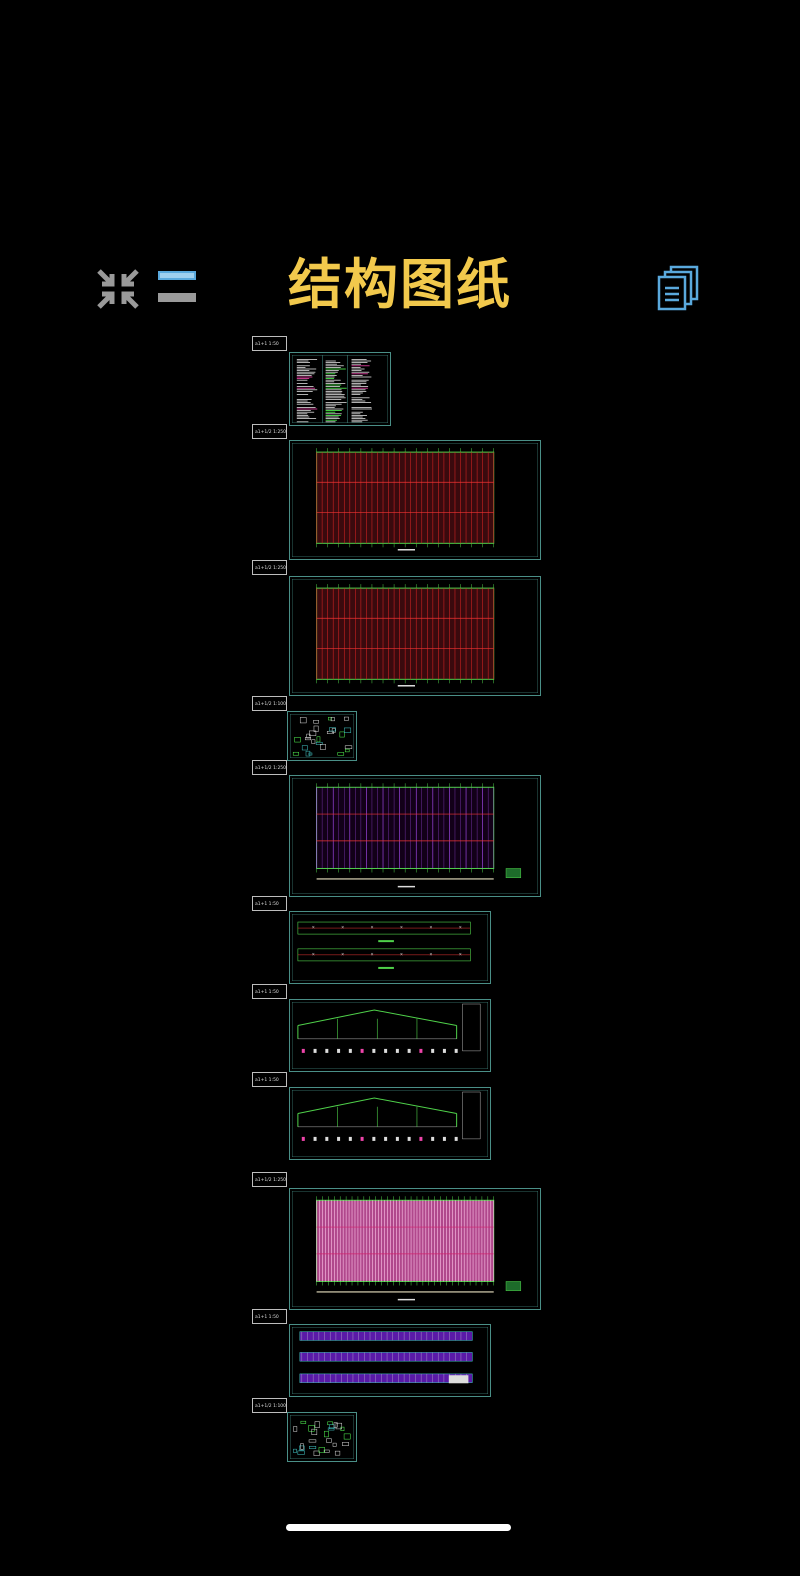  I want to click on home-indicator, so click(398, 1527).